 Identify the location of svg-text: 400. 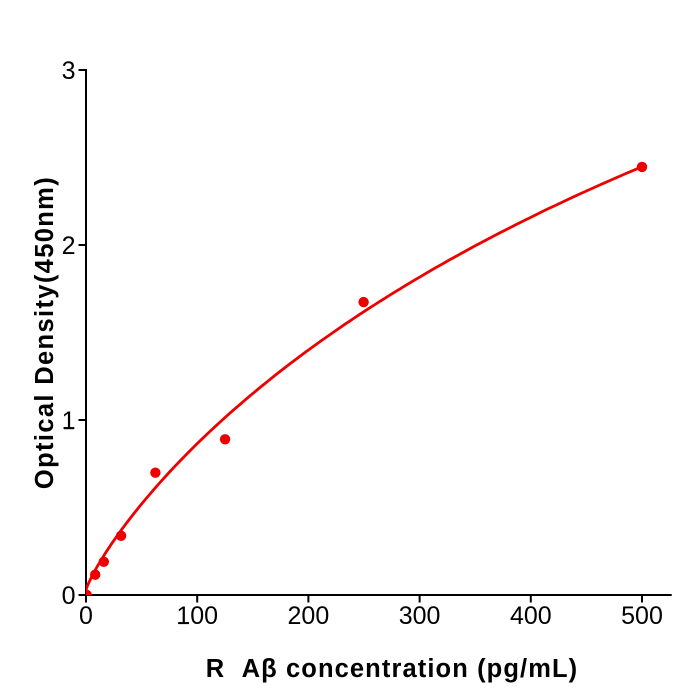
(531, 616).